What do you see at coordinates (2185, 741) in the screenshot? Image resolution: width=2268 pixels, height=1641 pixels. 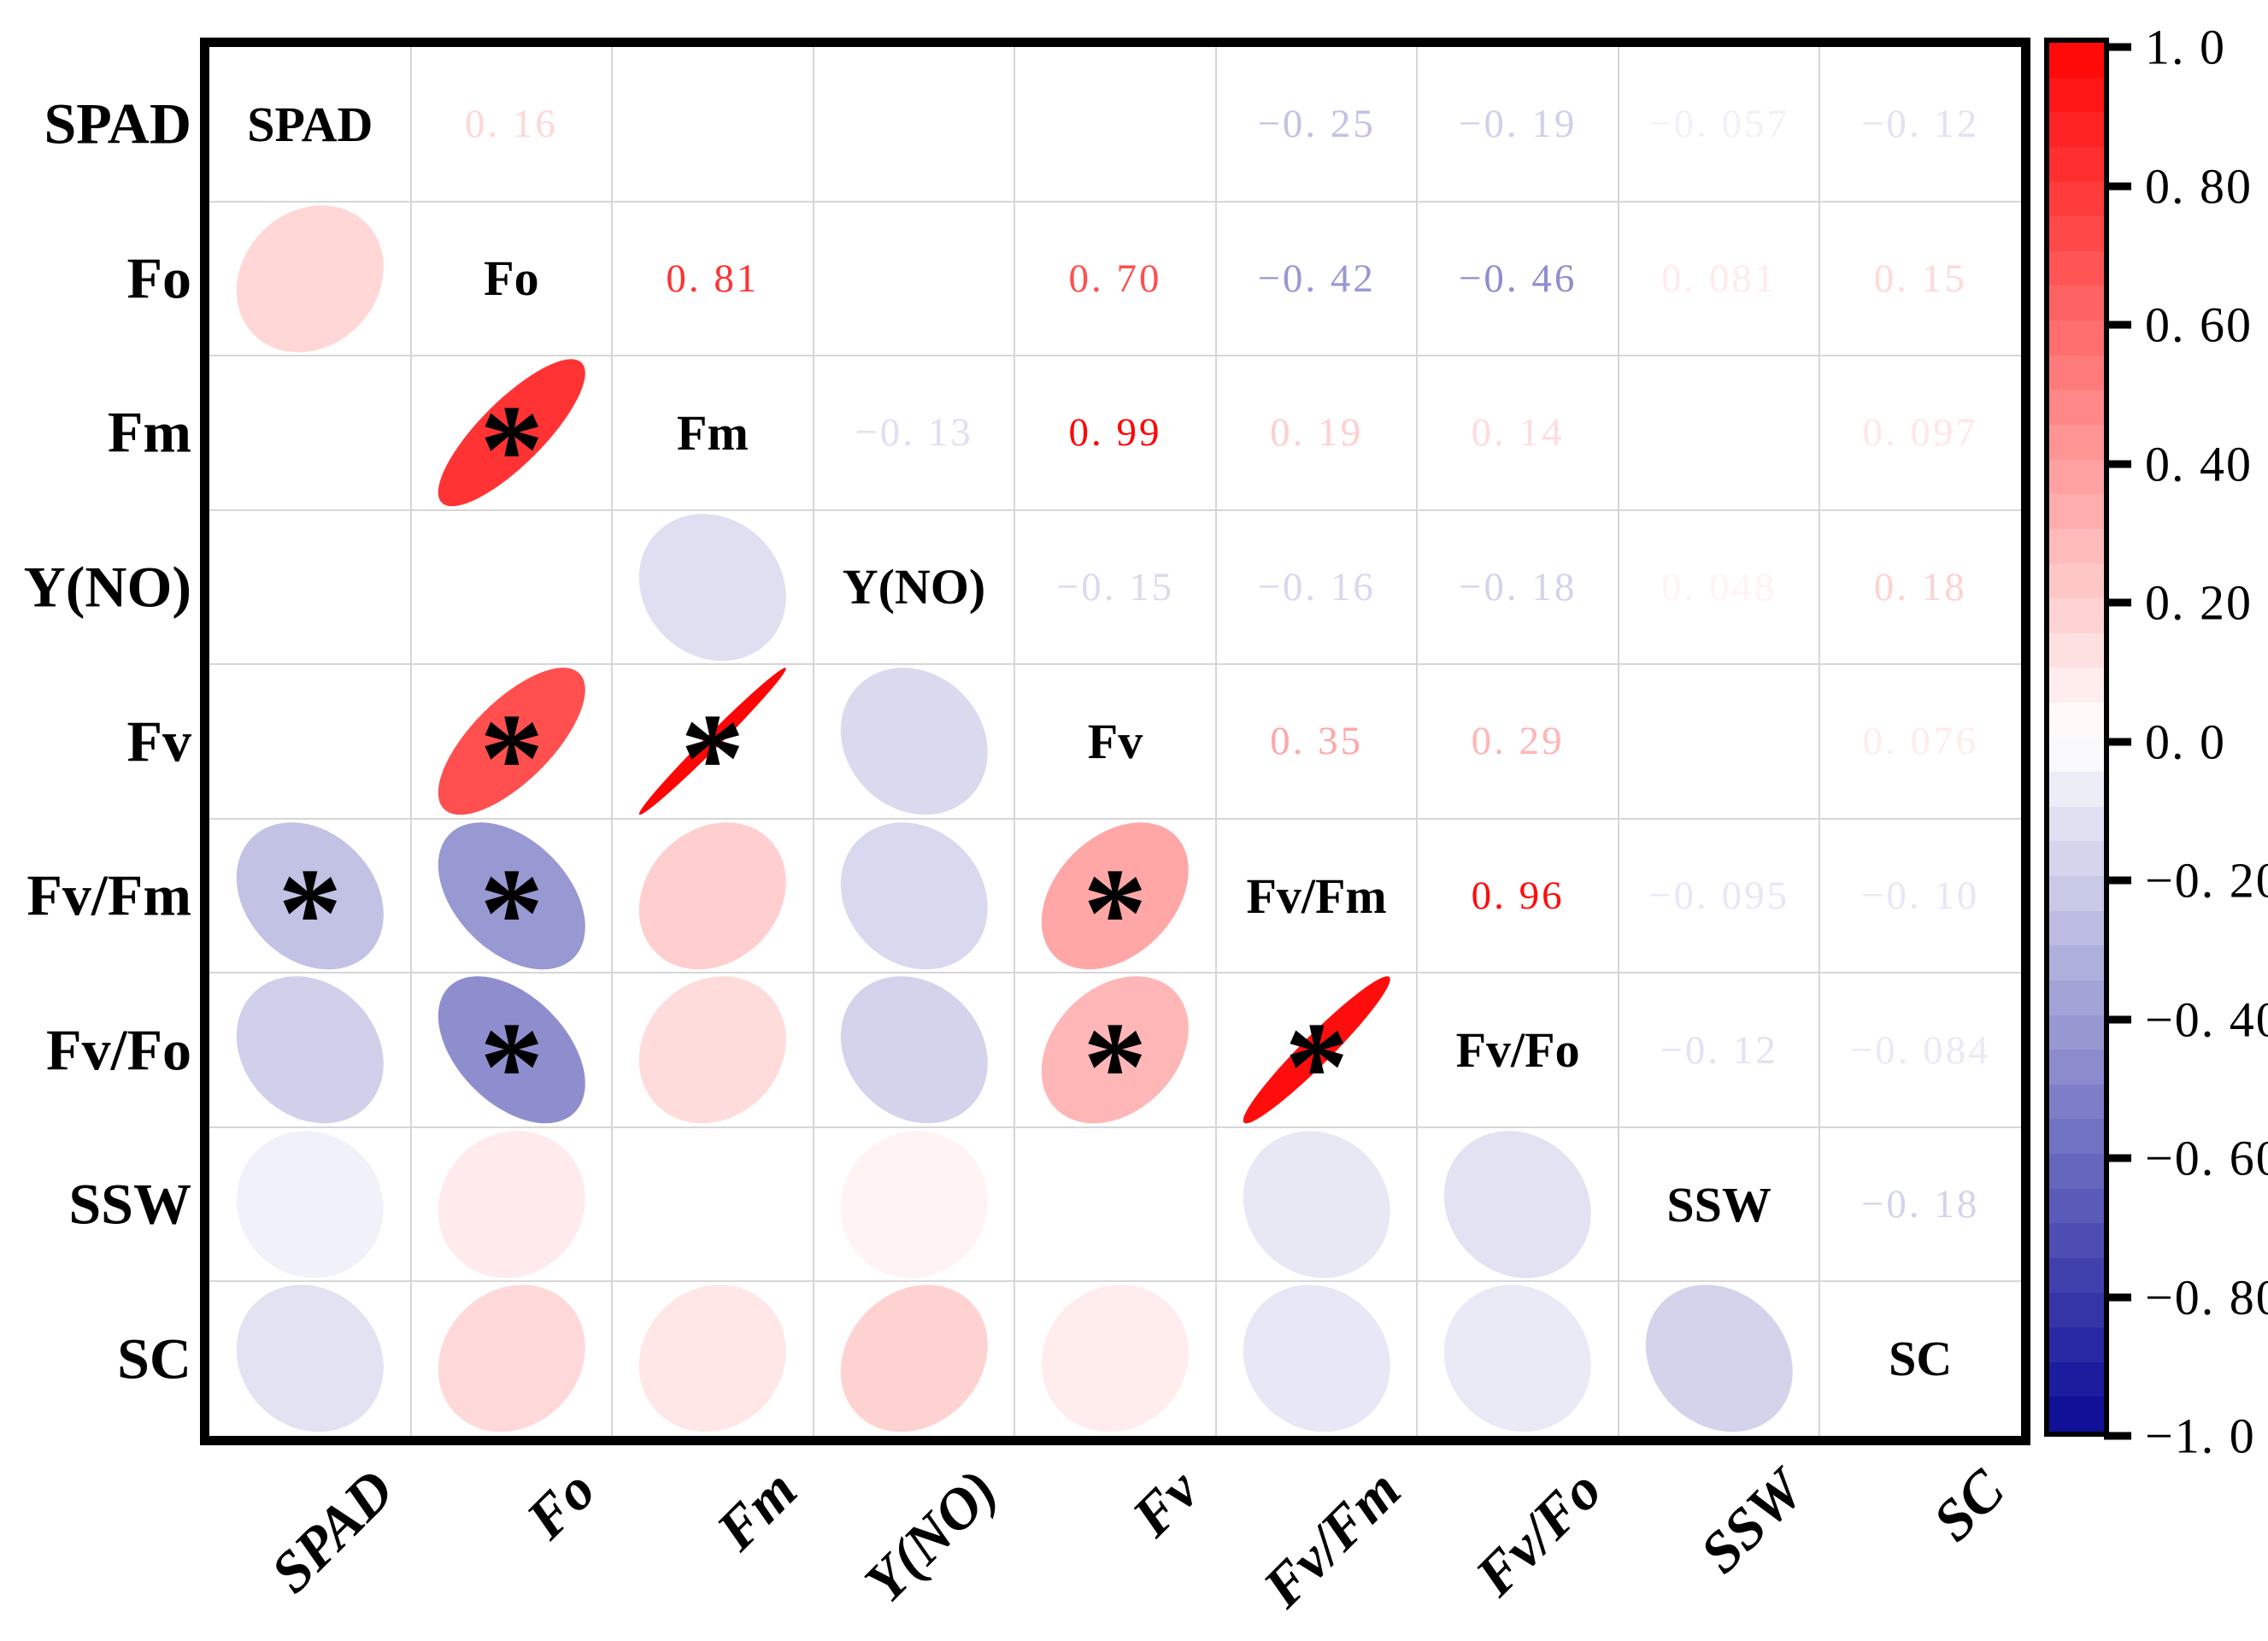 I see `colorbar-tick-label: 0. 0` at bounding box center [2185, 741].